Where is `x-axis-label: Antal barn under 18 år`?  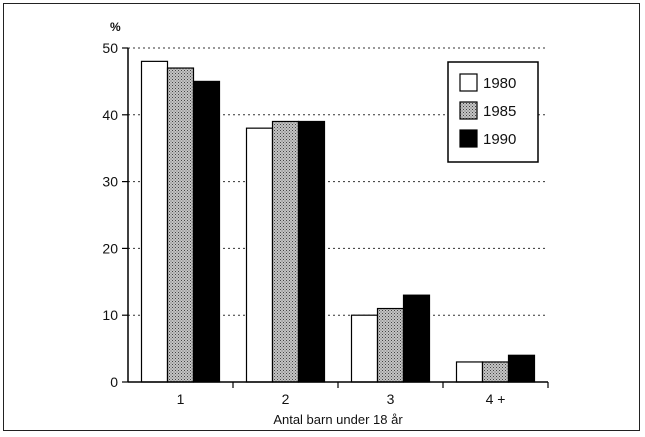 x-axis-label: Antal barn under 18 år is located at coordinates (338, 419).